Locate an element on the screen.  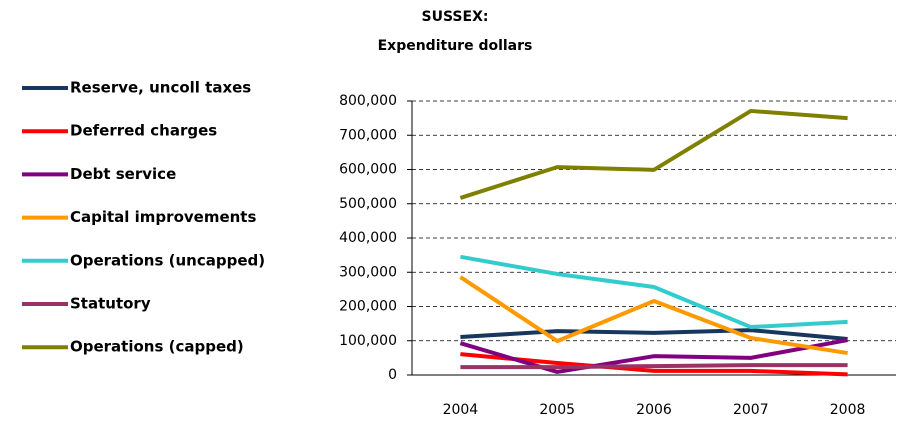
y-tick-label: 200,000 is located at coordinates (368, 307).